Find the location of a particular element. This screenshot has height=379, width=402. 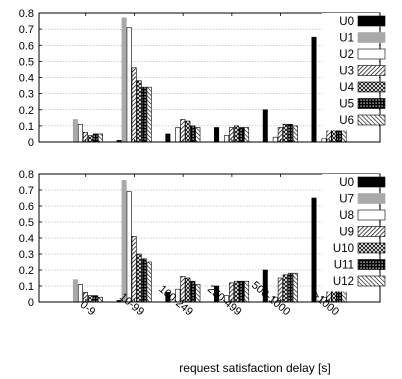

legend-swatch-u7 is located at coordinates (371, 198).